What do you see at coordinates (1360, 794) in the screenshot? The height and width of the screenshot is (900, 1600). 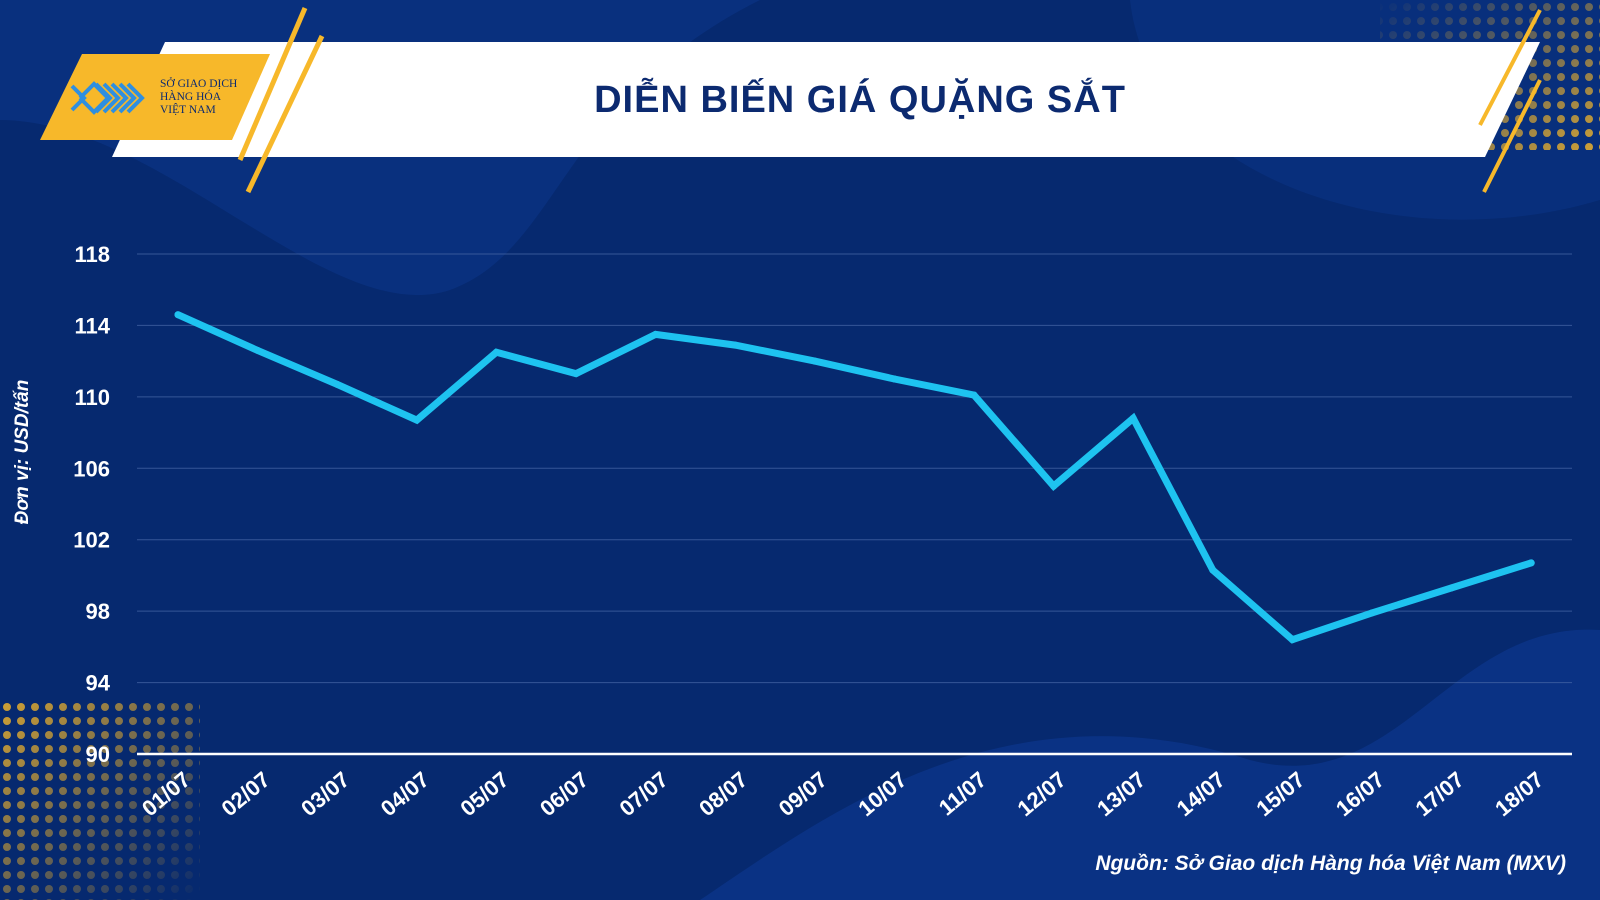 I see `x-tick-label: 16/07` at bounding box center [1360, 794].